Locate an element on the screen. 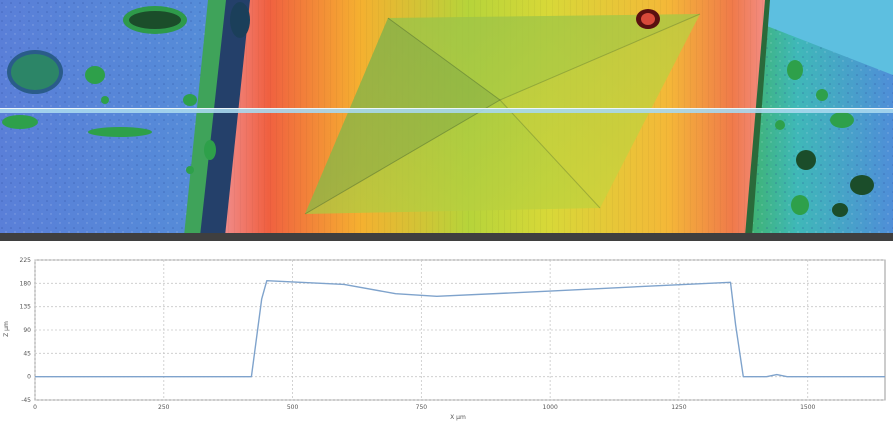  x-tick-label: 0 is located at coordinates (35, 407).